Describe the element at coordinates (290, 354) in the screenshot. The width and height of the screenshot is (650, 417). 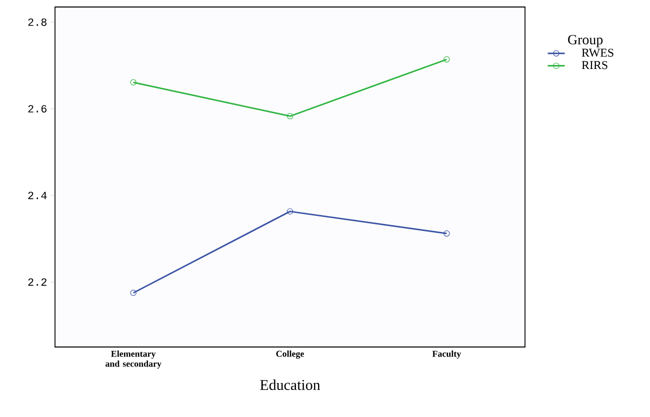
I see `x-tick-label: College` at that location.